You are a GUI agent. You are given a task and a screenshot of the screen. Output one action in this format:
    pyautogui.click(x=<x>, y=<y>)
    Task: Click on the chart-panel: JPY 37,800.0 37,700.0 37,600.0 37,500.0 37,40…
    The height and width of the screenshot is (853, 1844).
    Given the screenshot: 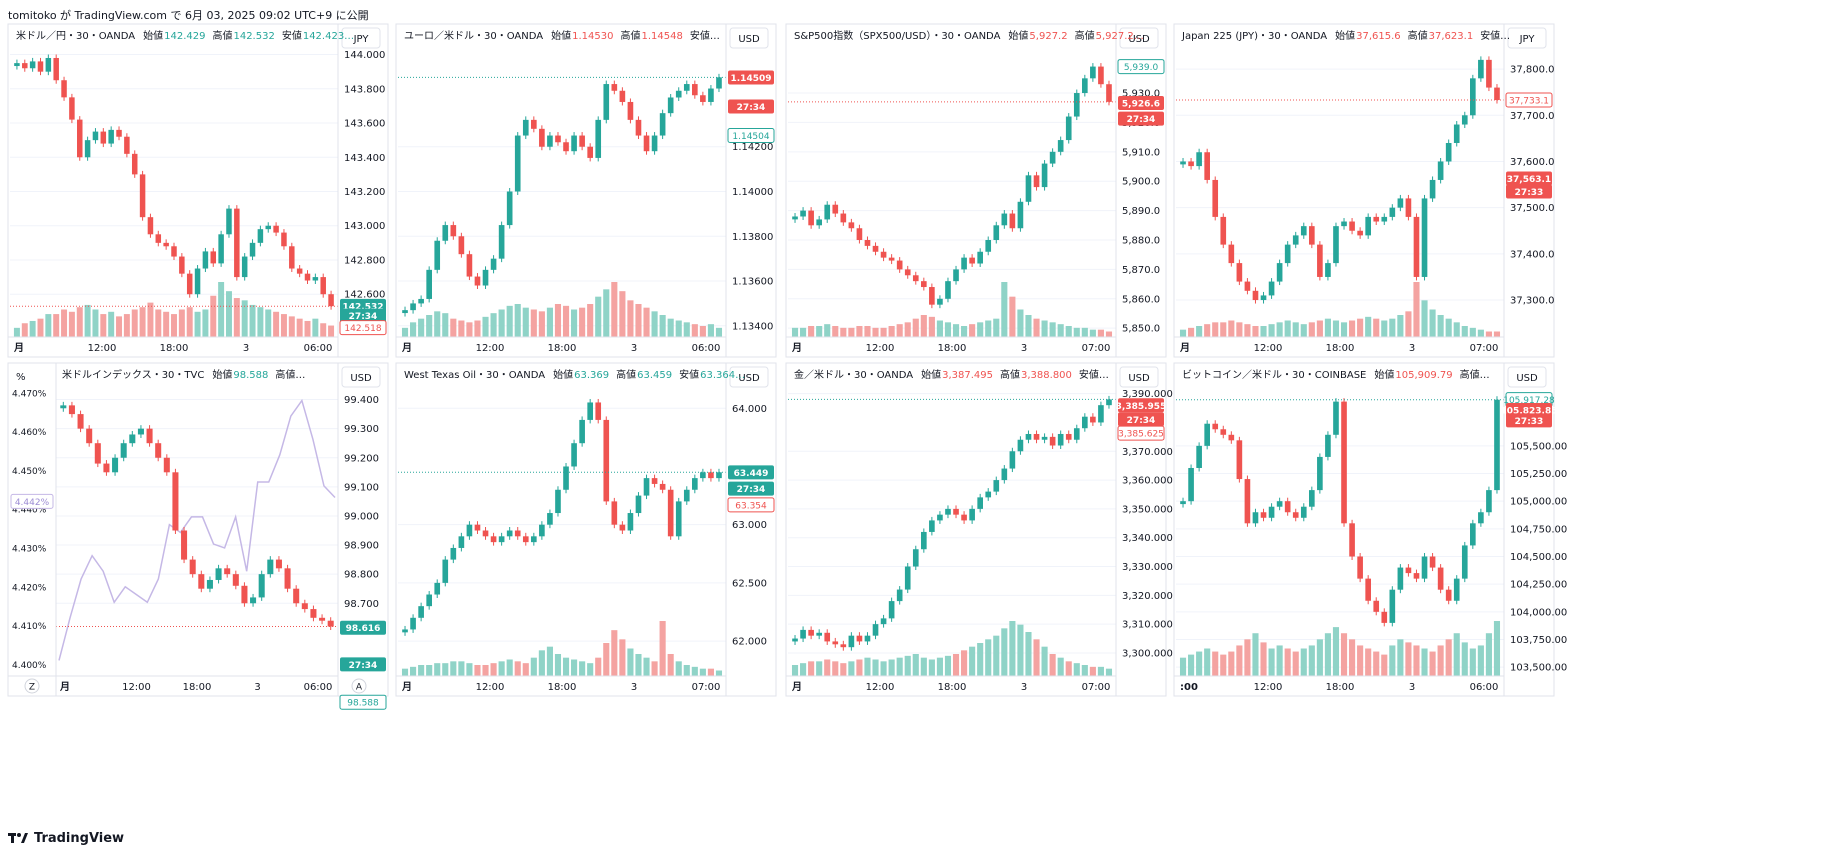 What is the action you would take?
    pyautogui.click(x=1364, y=190)
    